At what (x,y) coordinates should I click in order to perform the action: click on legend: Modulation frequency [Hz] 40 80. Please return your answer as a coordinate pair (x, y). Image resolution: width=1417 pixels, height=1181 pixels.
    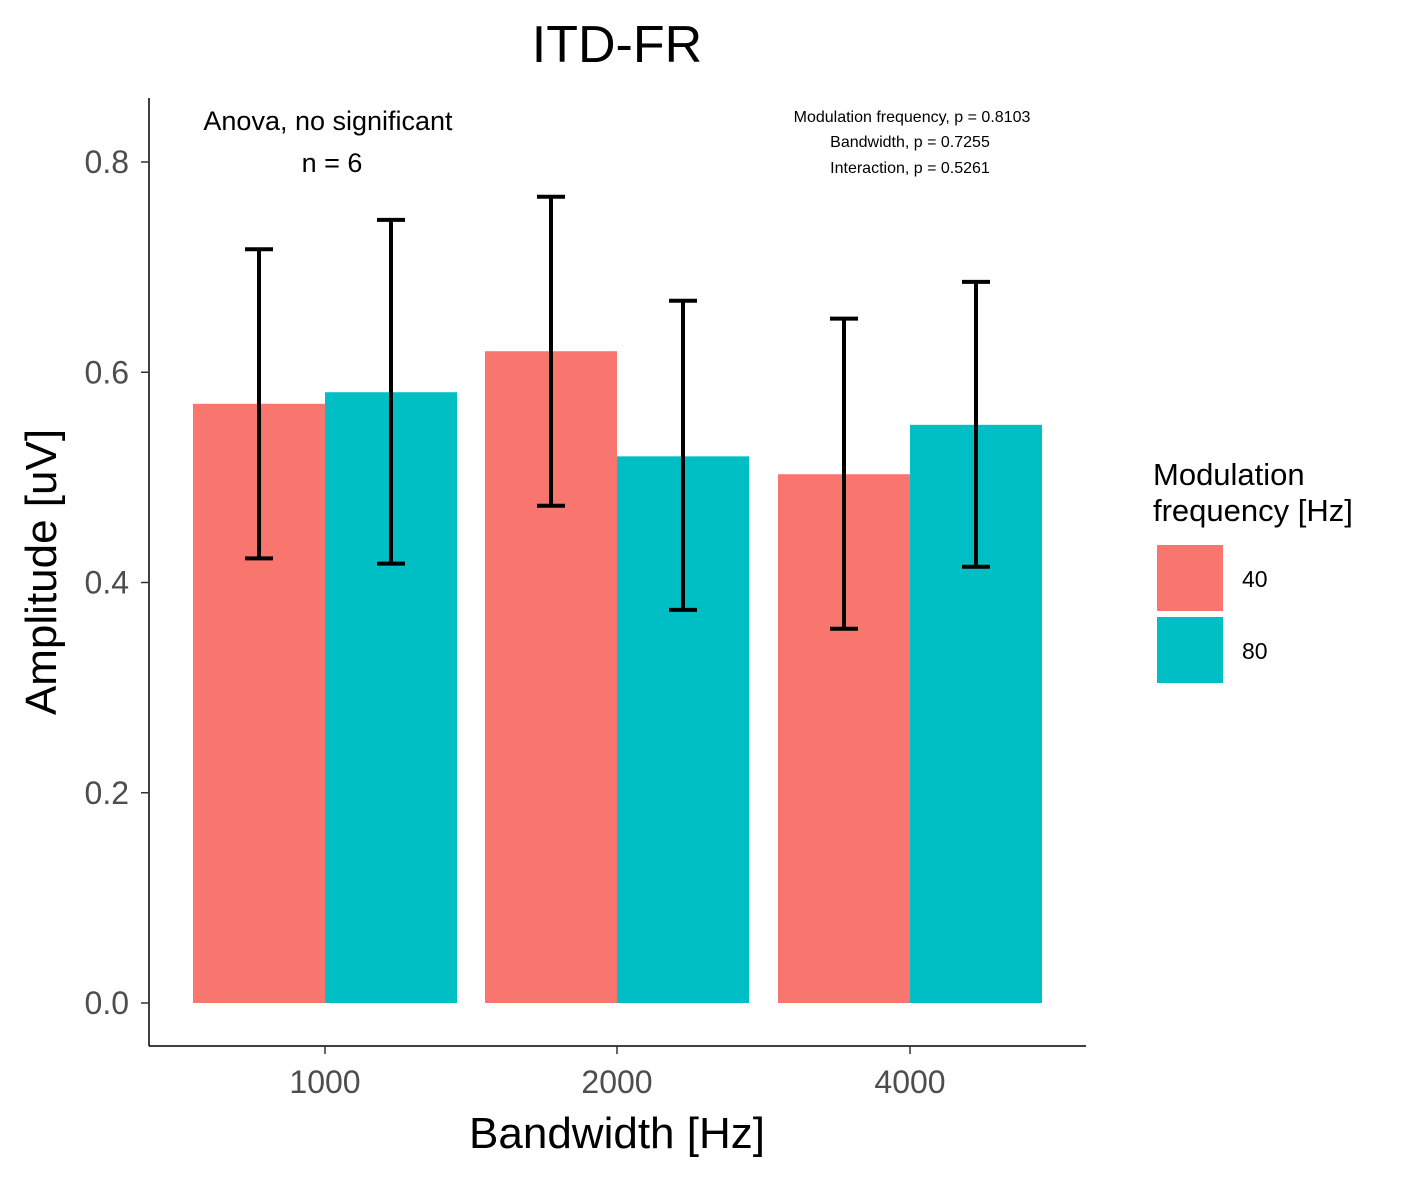
    Looking at the image, I should click on (1253, 570).